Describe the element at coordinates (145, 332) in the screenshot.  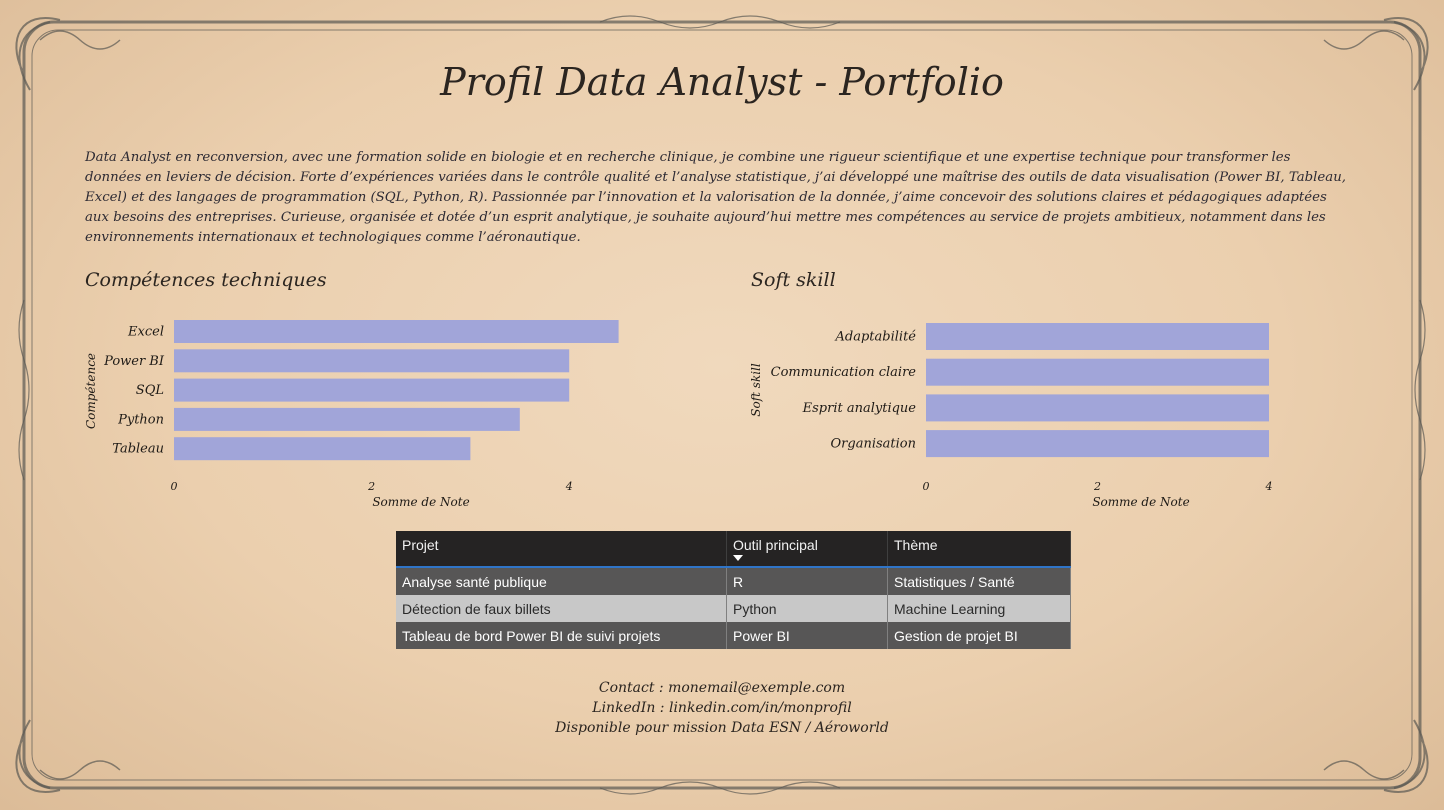
I see `category-label: Excel` at that location.